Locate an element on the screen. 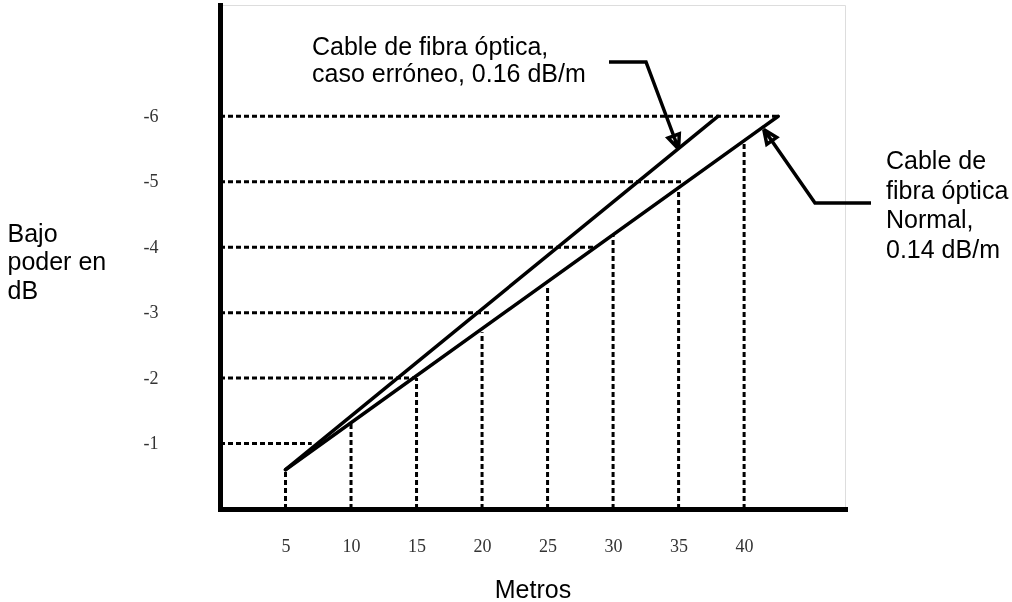  y-tick-label: -4 is located at coordinates (151, 246).